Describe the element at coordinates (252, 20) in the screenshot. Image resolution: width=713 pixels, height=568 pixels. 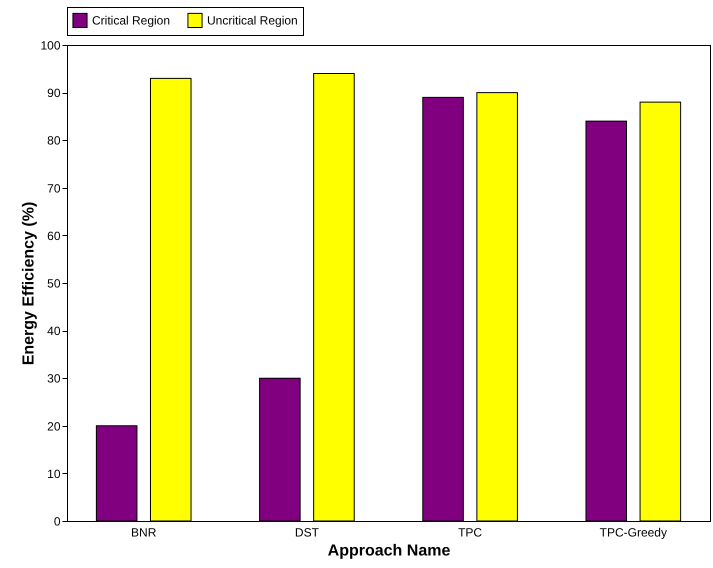
I see `legend-label: Uncritical Region` at that location.